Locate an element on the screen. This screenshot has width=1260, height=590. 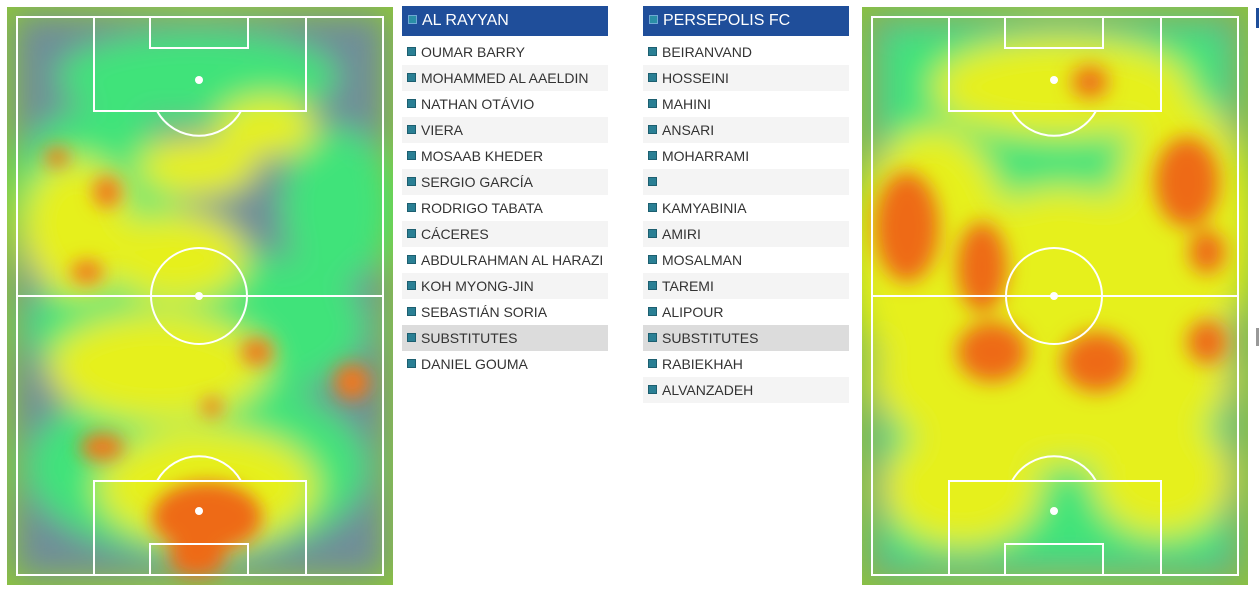
player-name: VIERA is located at coordinates (442, 130).